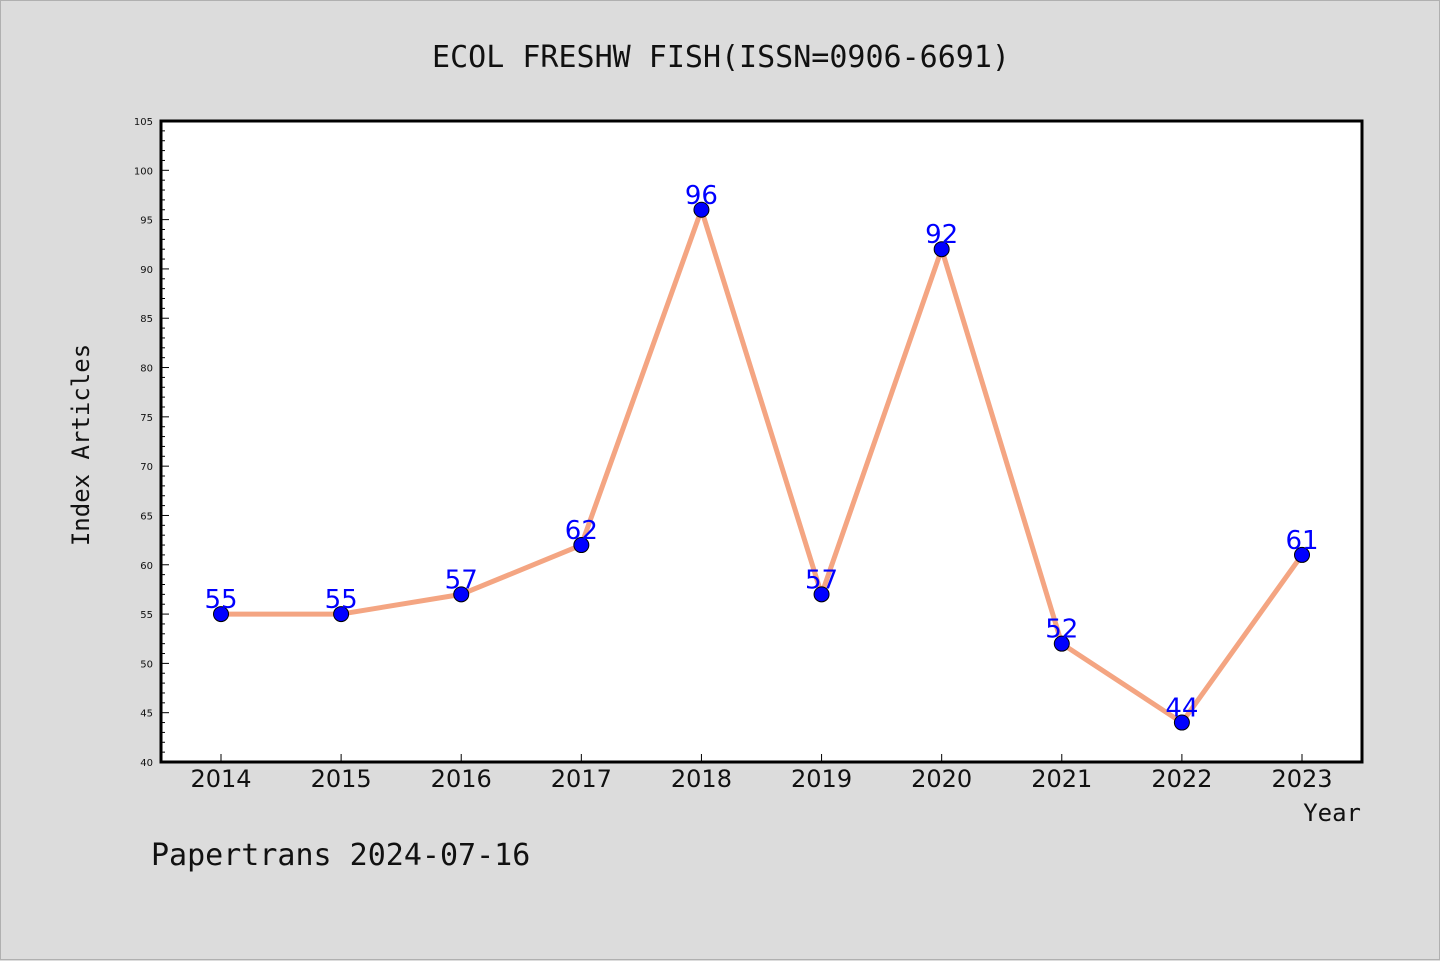 The image size is (1440, 961). What do you see at coordinates (146, 516) in the screenshot?
I see `y-tick-label: 65` at bounding box center [146, 516].